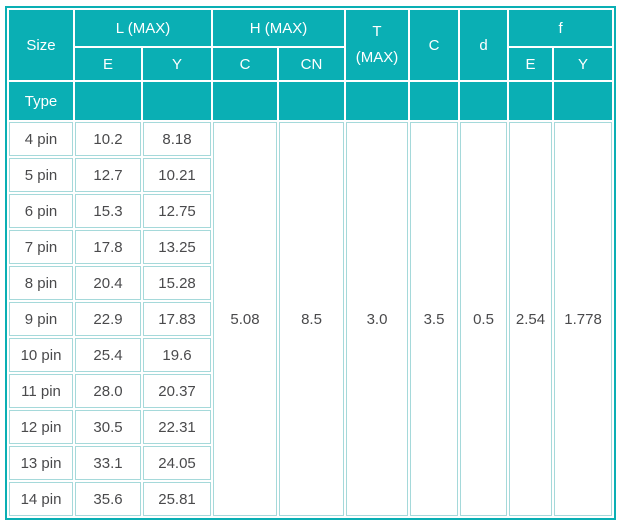 The height and width of the screenshot is (524, 623). Describe the element at coordinates (41, 355) in the screenshot. I see `size-cell: 10 pin` at that location.